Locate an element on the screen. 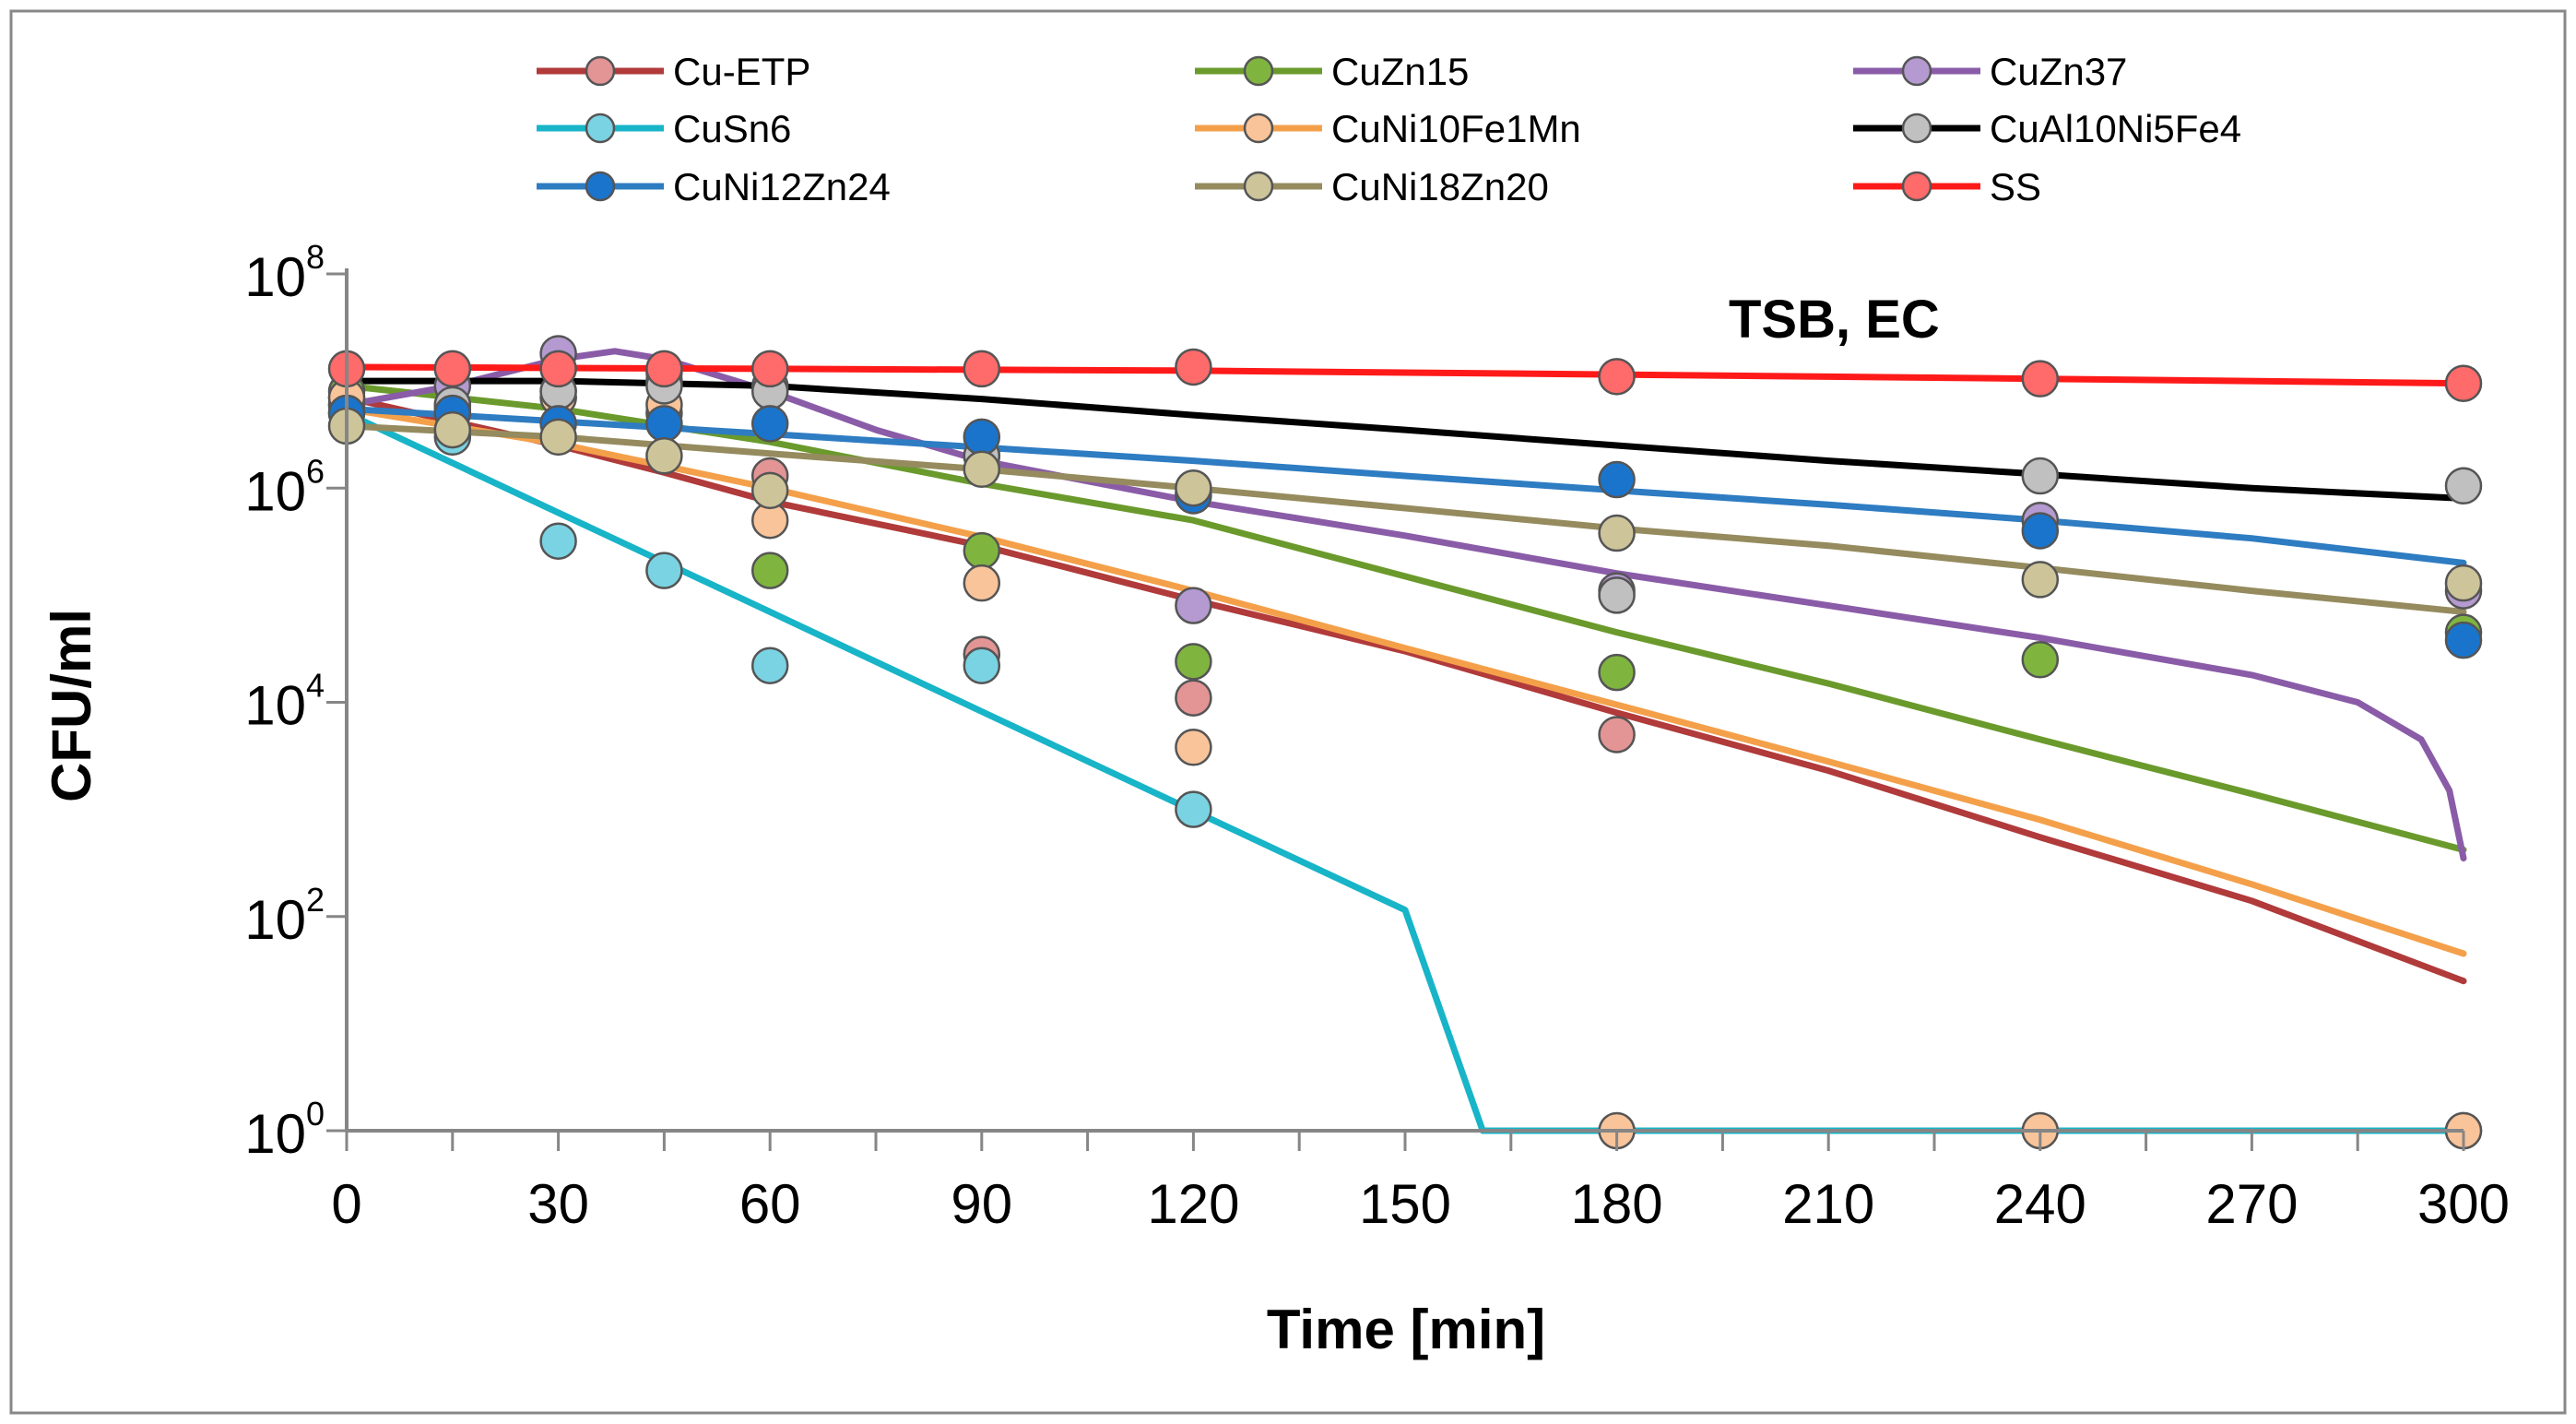  x-tick-label: 120 is located at coordinates (1193, 1204).